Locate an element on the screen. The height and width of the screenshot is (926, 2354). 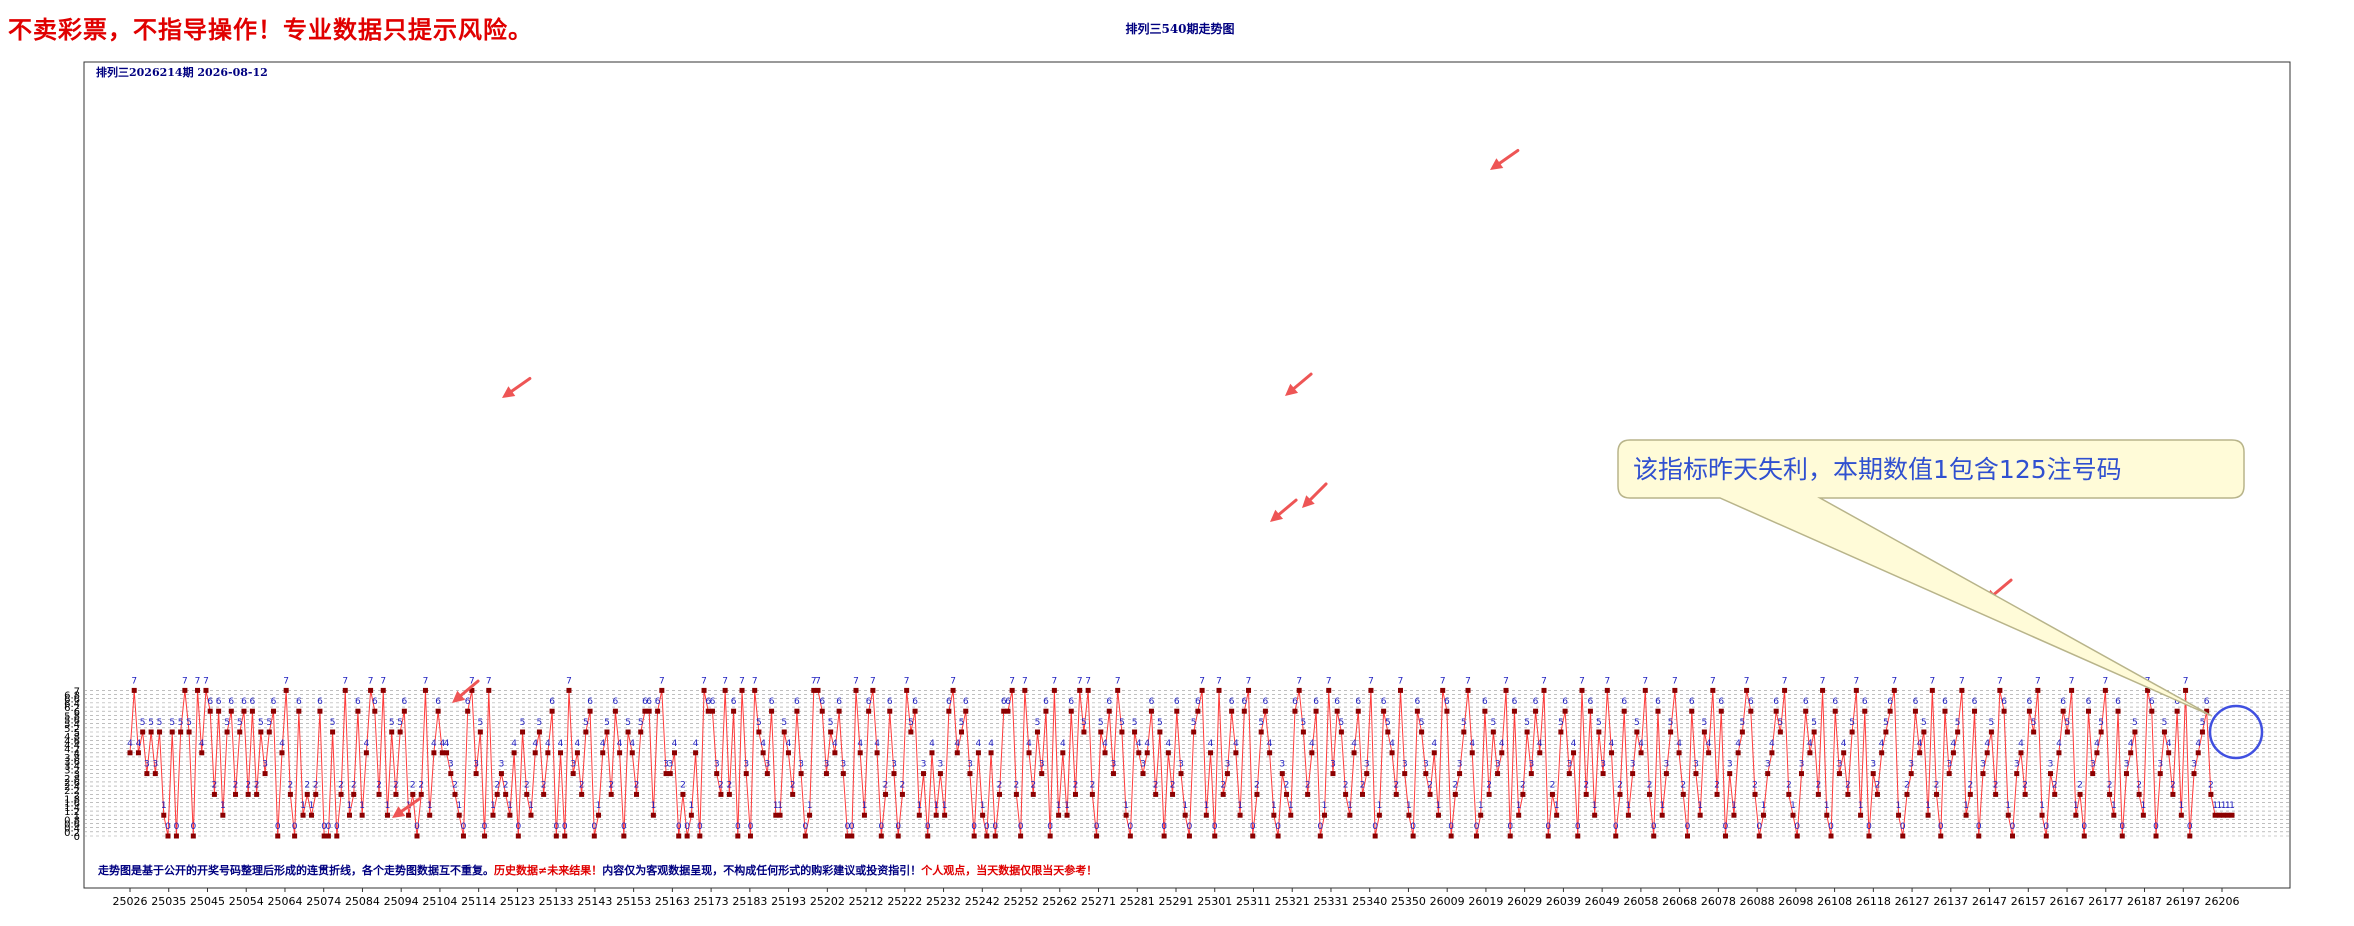
x-tick-label: 25331 is located at coordinates (1330, 901).